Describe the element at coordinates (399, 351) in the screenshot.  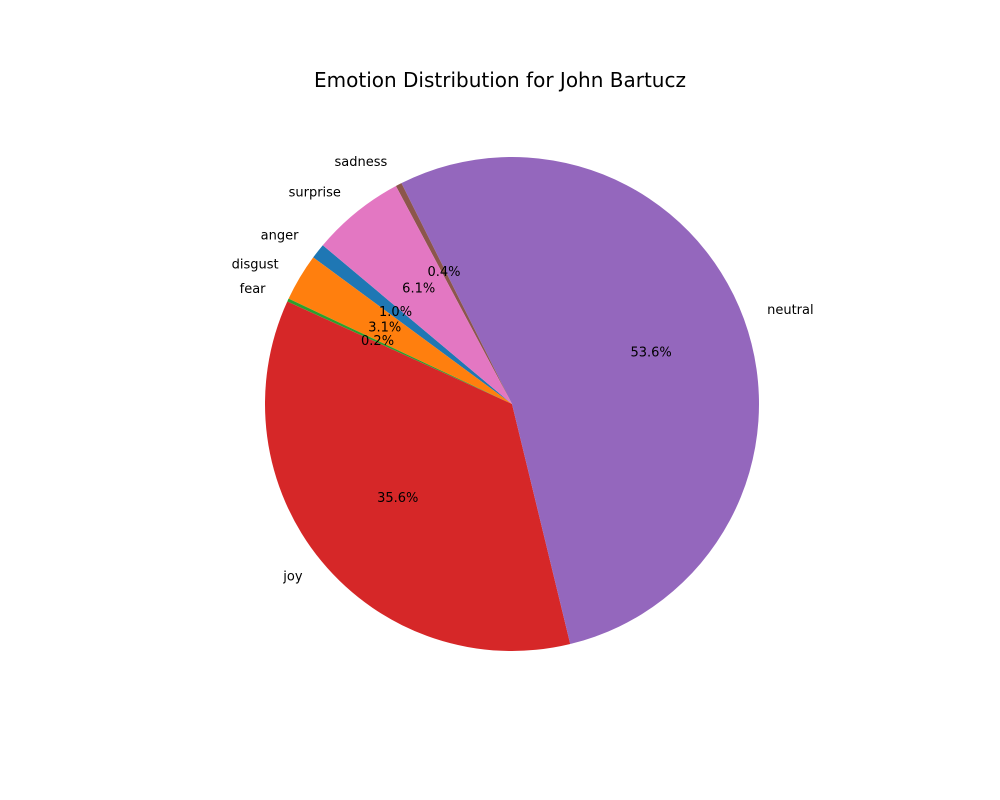
I see `slice-fear` at that location.